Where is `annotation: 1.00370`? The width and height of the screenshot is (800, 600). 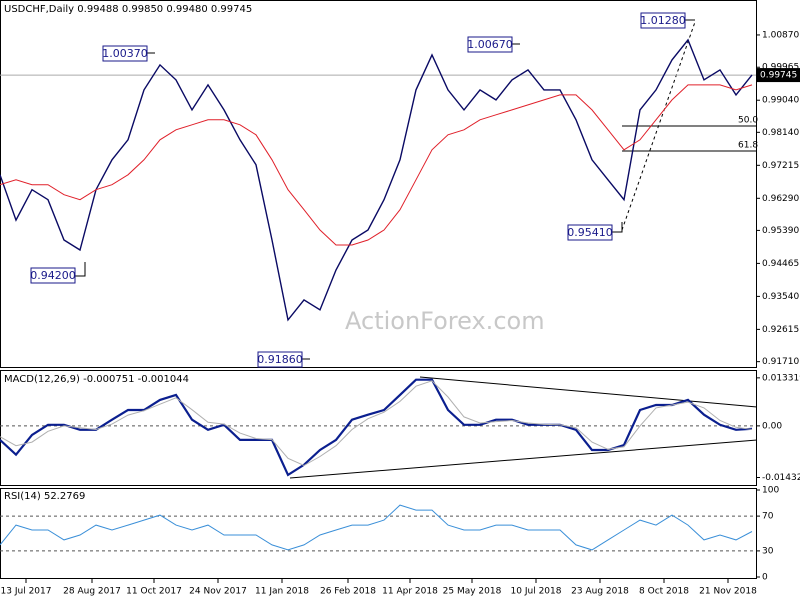
annotation: 1.00370 is located at coordinates (125, 53).